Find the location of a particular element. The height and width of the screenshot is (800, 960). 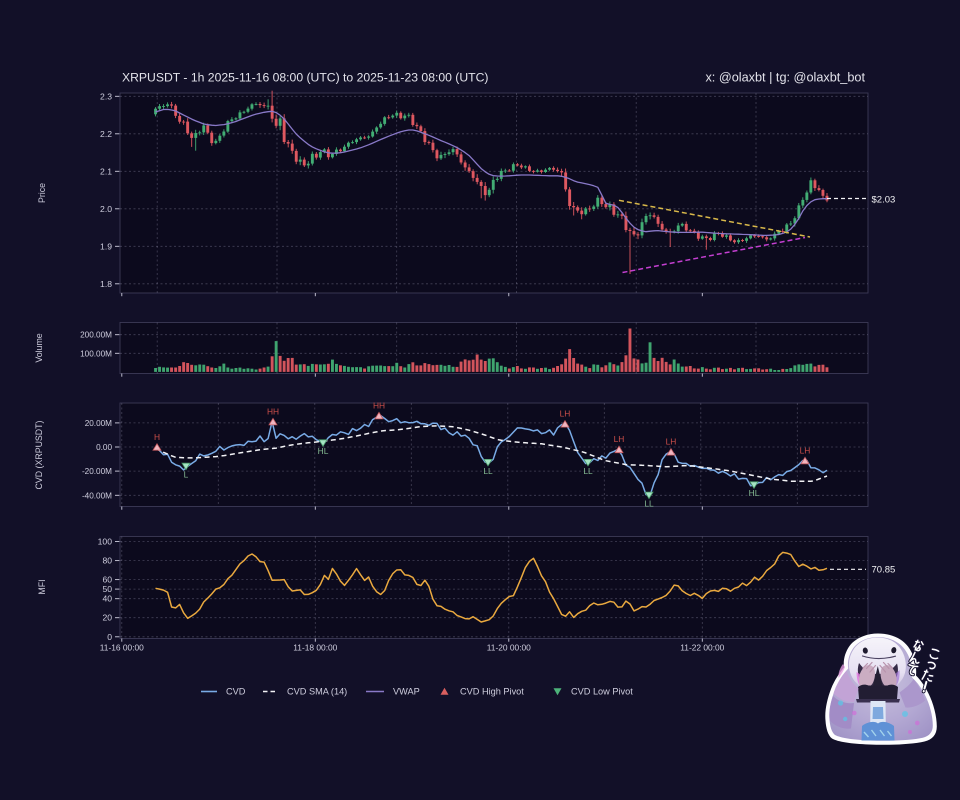

svg-text: Volume is located at coordinates (39, 347).